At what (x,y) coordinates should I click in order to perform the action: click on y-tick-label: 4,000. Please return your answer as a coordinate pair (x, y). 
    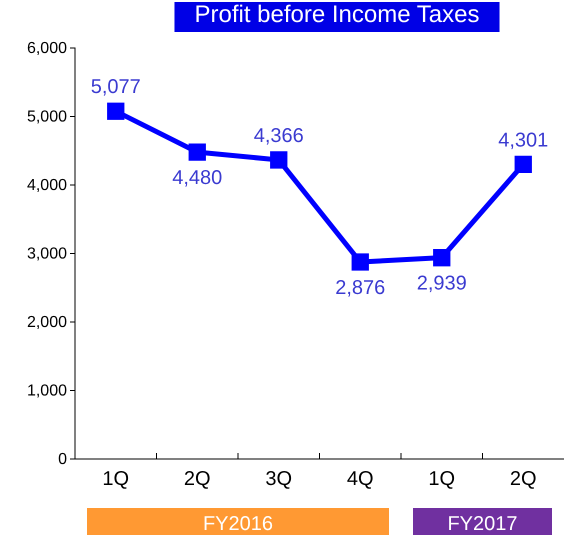
    Looking at the image, I should click on (47, 185).